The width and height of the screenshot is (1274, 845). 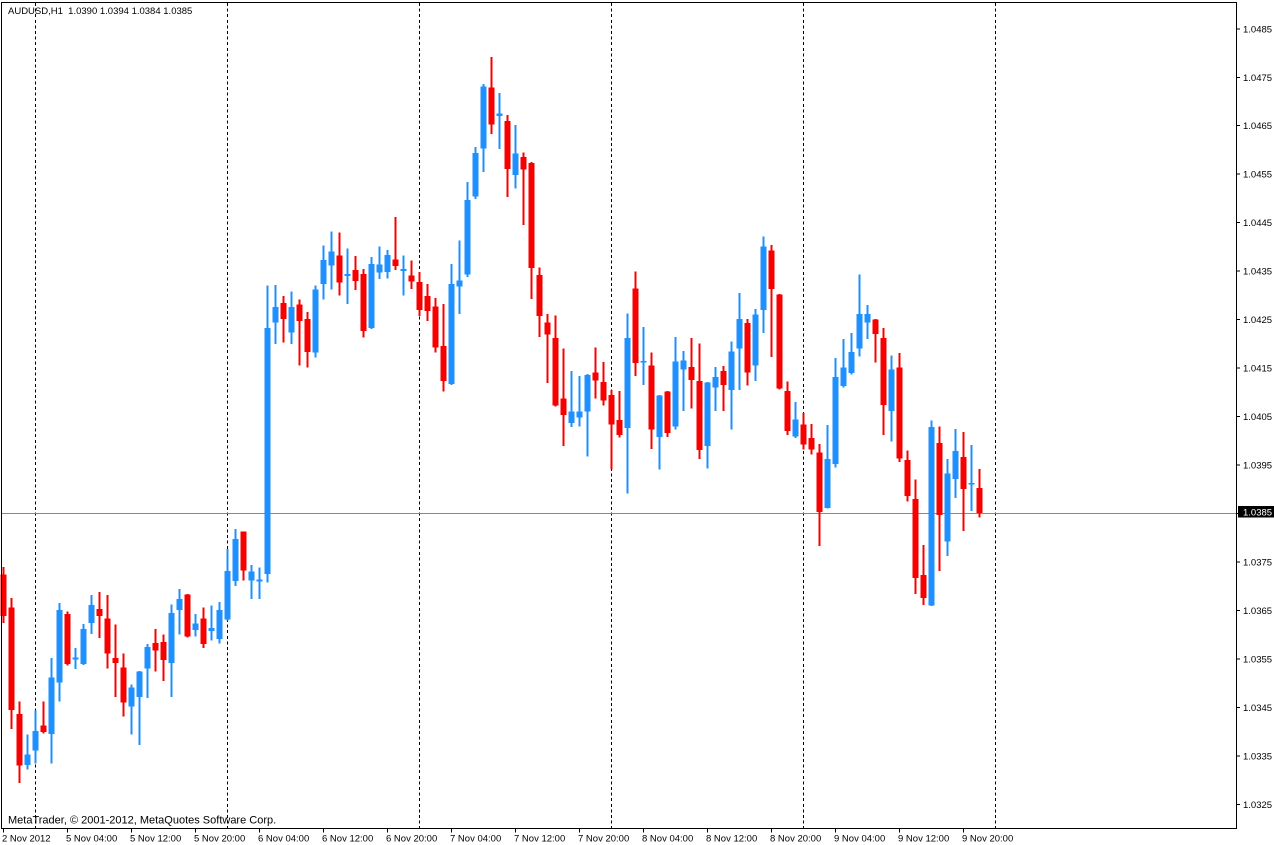 What do you see at coordinates (155, 839) in the screenshot?
I see `svg-text: 5 Nov 12:00` at bounding box center [155, 839].